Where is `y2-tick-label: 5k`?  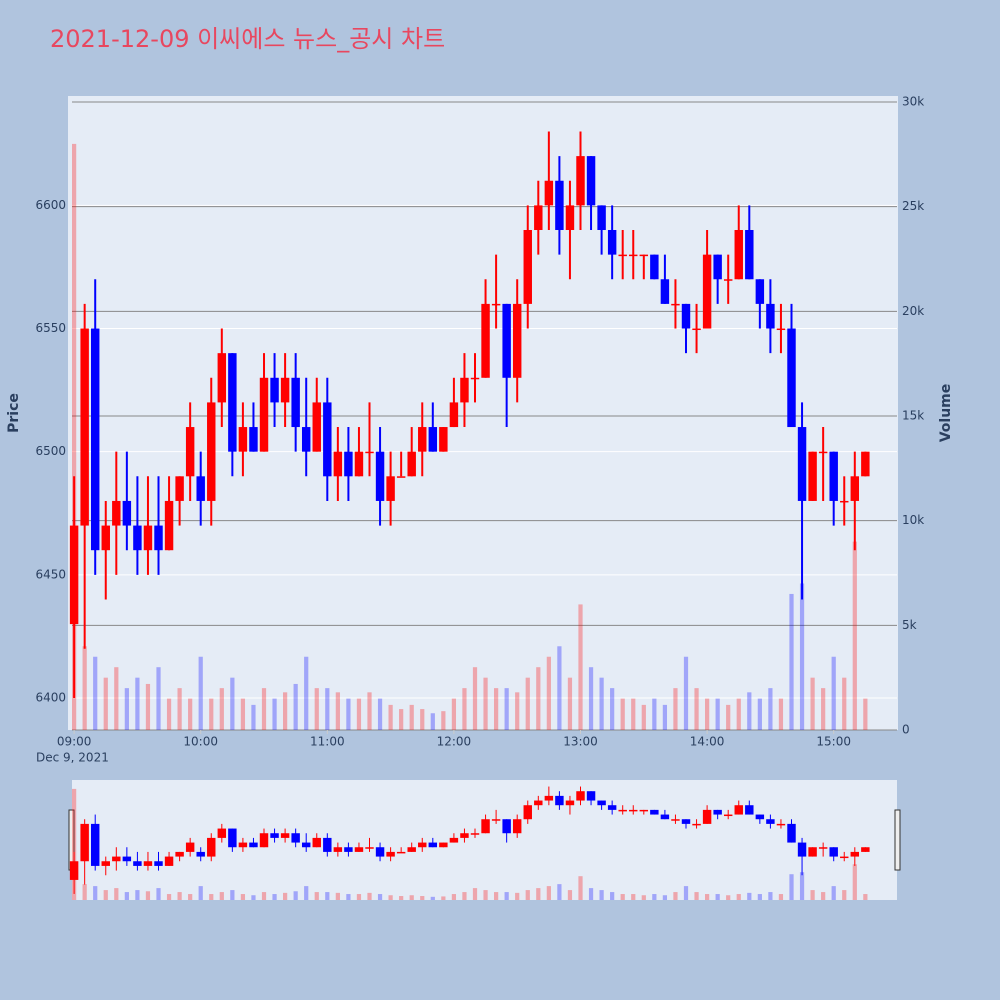 y2-tick-label: 5k is located at coordinates (909, 625).